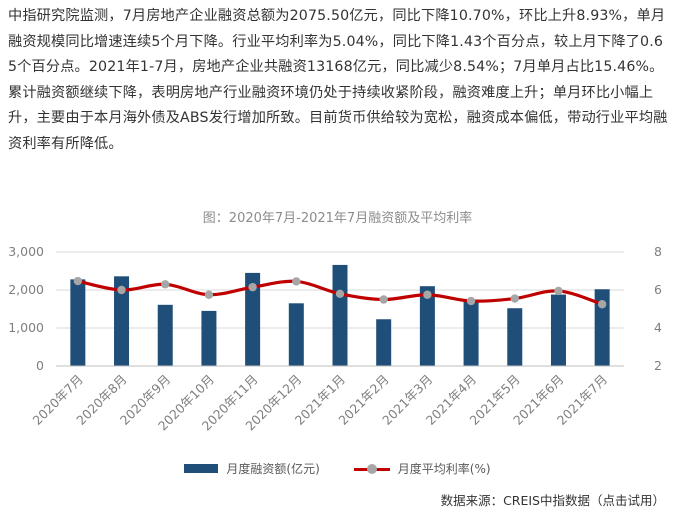 The width and height of the screenshot is (675, 516). What do you see at coordinates (40, 365) in the screenshot?
I see `y-left-tick-label: 0` at bounding box center [40, 365].